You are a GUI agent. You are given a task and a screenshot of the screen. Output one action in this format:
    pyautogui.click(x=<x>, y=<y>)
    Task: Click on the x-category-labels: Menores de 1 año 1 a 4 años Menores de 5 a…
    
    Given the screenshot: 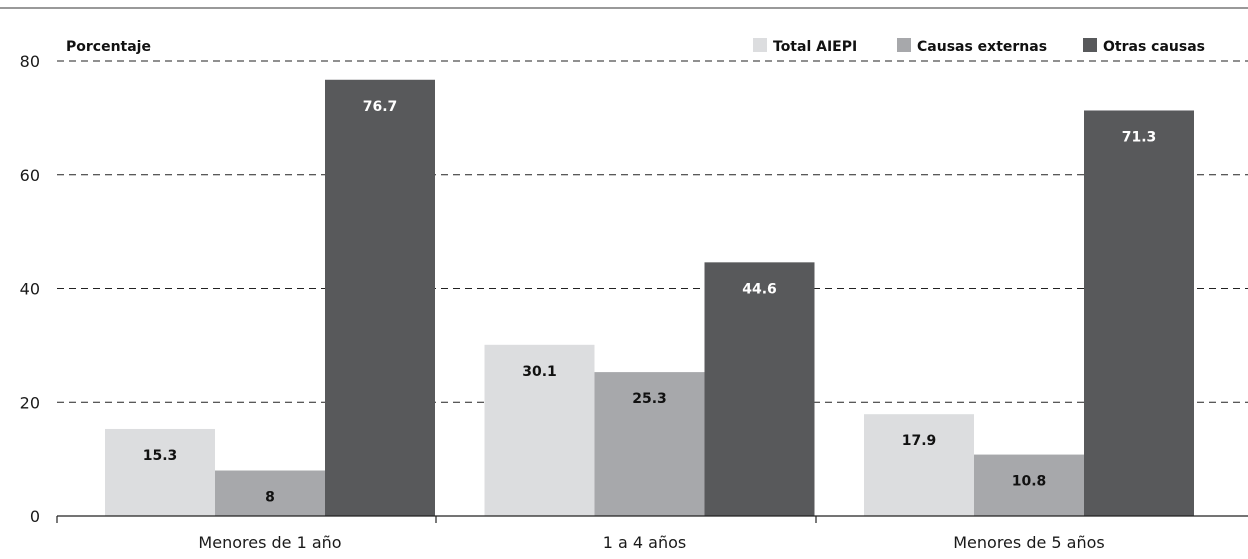 What is the action you would take?
    pyautogui.click(x=651, y=542)
    